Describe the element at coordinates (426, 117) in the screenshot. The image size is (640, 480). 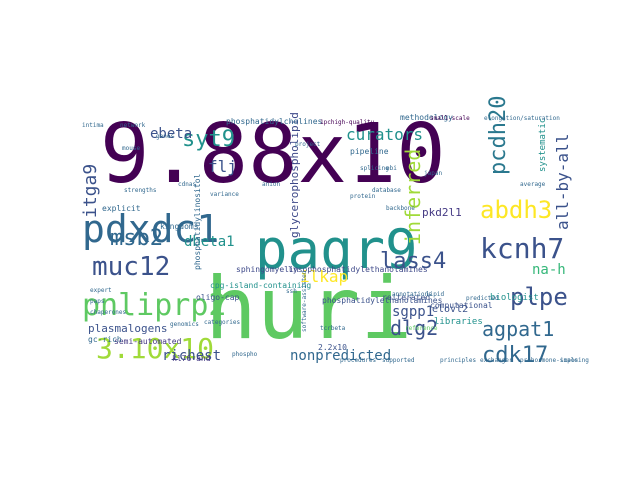
I see `cloud-word: methodology` at that location.